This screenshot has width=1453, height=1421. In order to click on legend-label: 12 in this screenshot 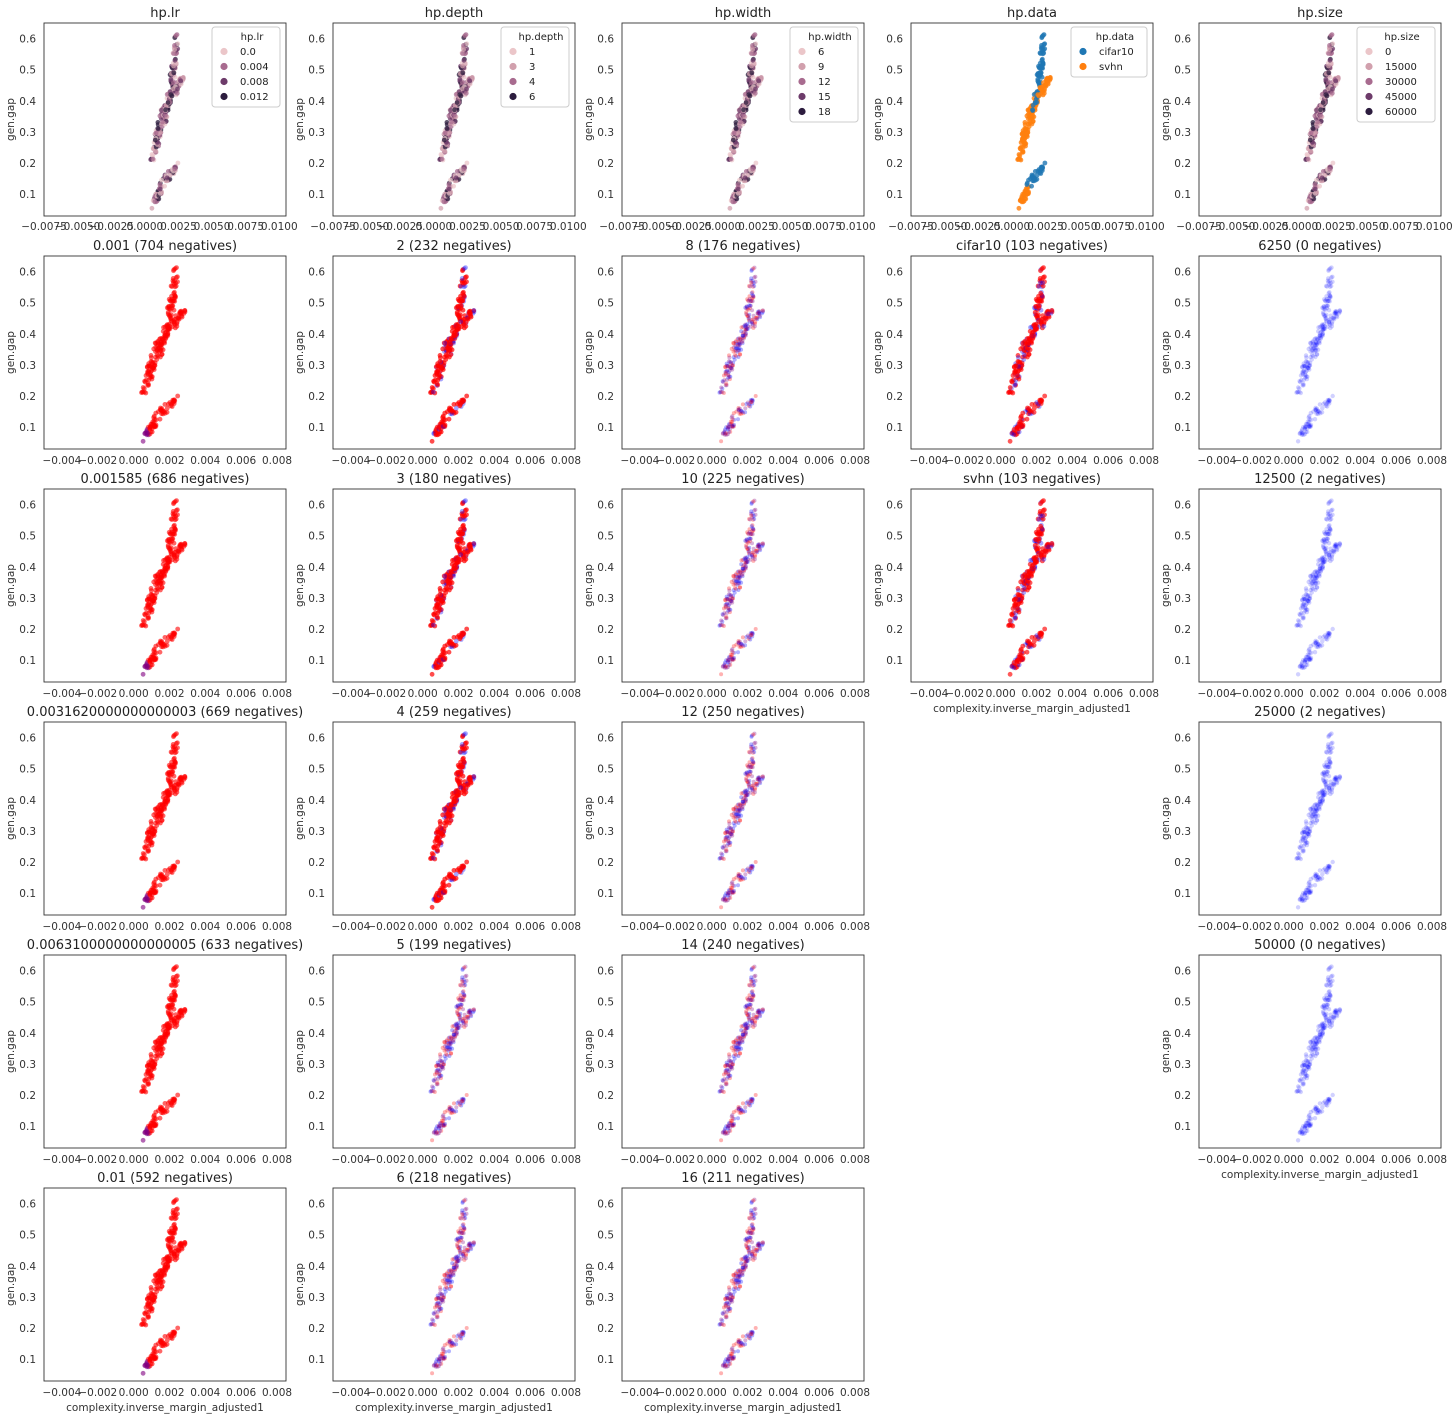, I will do `click(824, 82)`.